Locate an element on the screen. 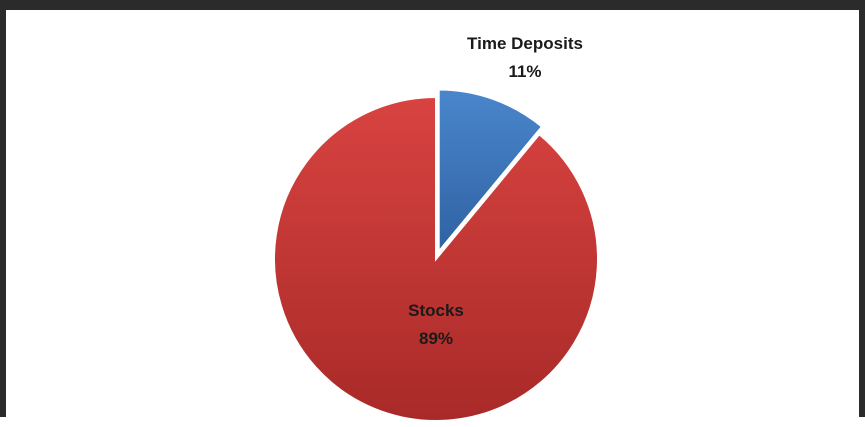 Image resolution: width=865 pixels, height=427 pixels. time-deposits-value-label: 11% is located at coordinates (524, 71).